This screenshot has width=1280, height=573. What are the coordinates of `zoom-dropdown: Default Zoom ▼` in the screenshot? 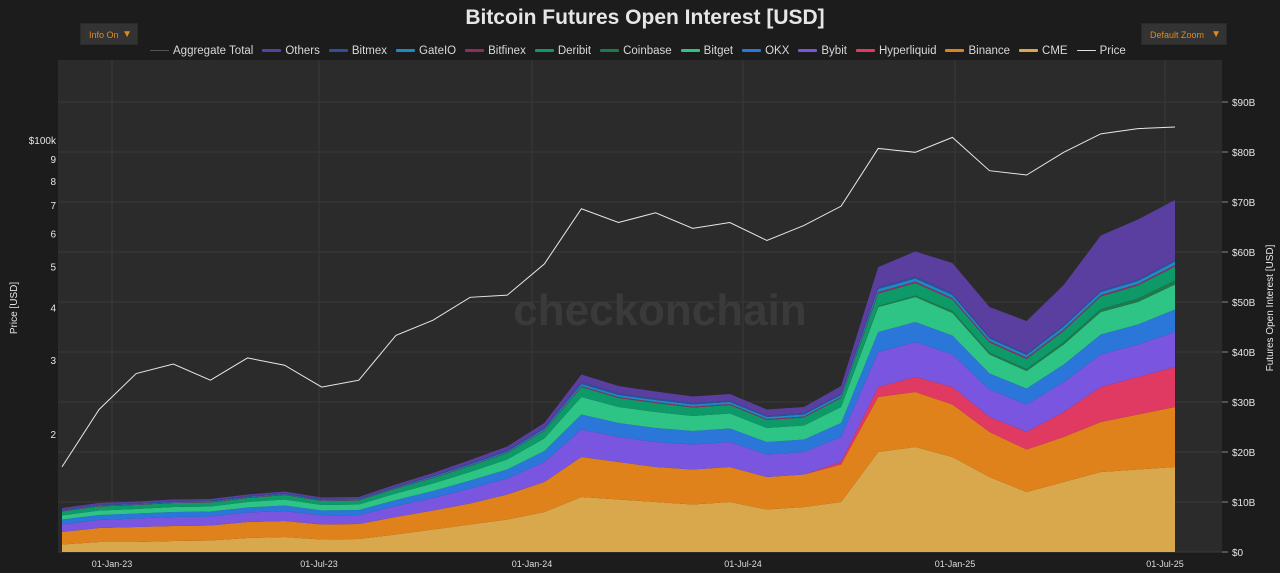 It's located at (1184, 34).